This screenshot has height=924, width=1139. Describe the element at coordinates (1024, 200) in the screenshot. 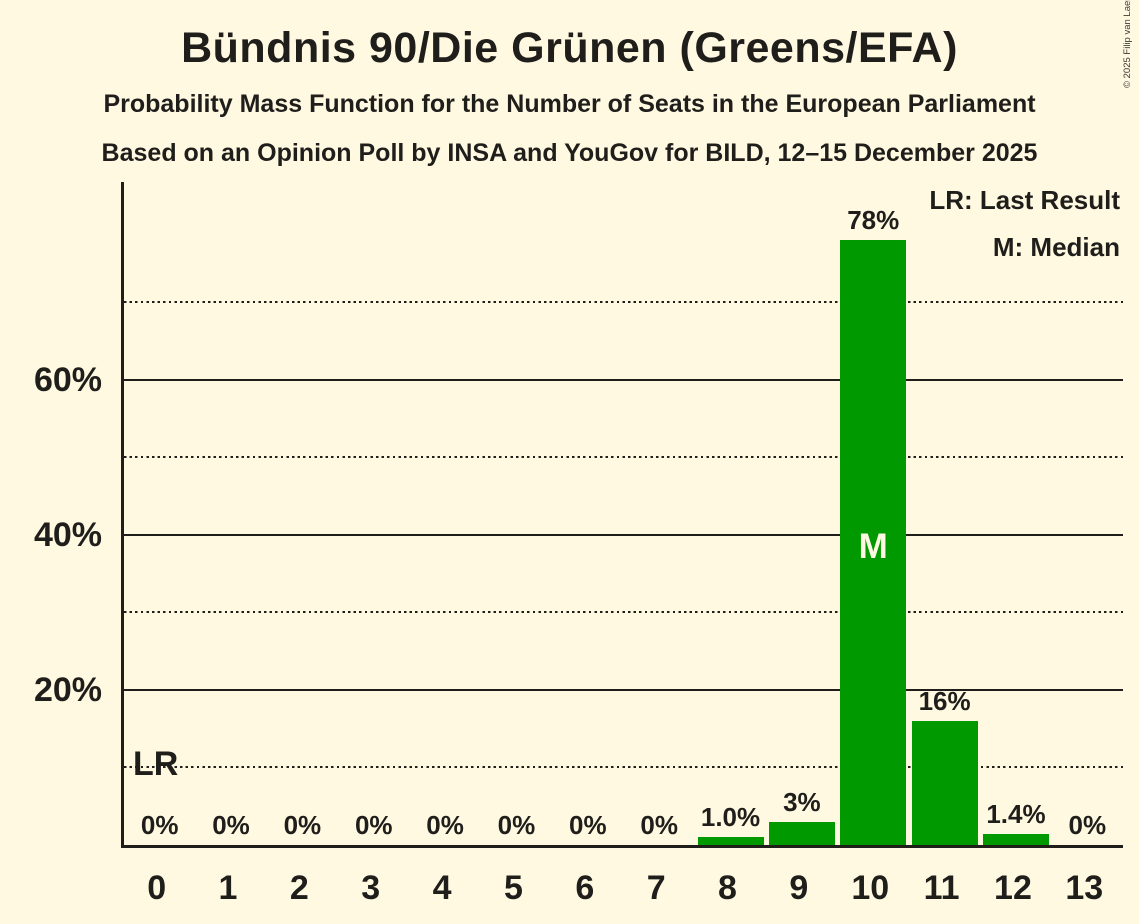

I see `legend-last-result: LR: Last Result` at that location.